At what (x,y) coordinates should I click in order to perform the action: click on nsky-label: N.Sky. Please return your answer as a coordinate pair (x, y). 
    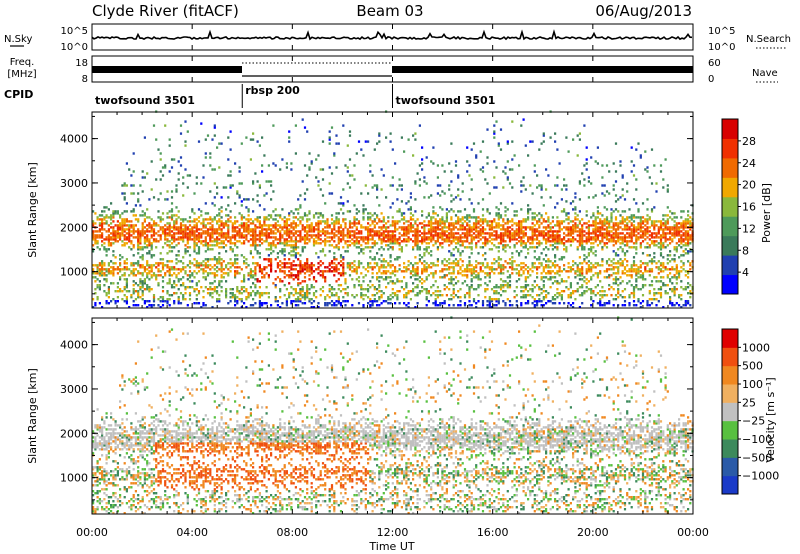
    Looking at the image, I should click on (18, 39).